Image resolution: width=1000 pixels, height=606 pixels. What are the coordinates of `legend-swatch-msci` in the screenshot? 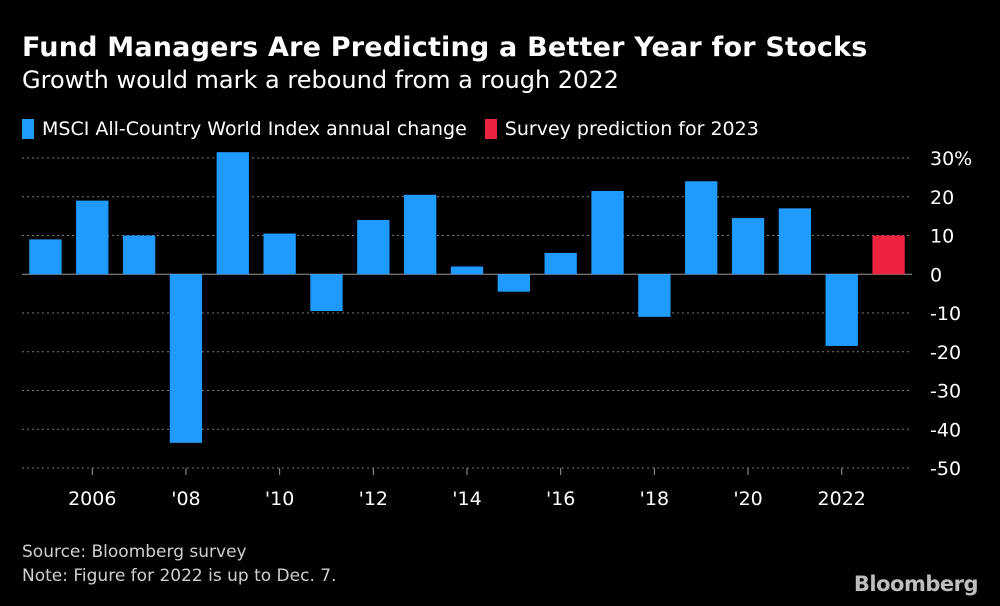 It's located at (28, 129).